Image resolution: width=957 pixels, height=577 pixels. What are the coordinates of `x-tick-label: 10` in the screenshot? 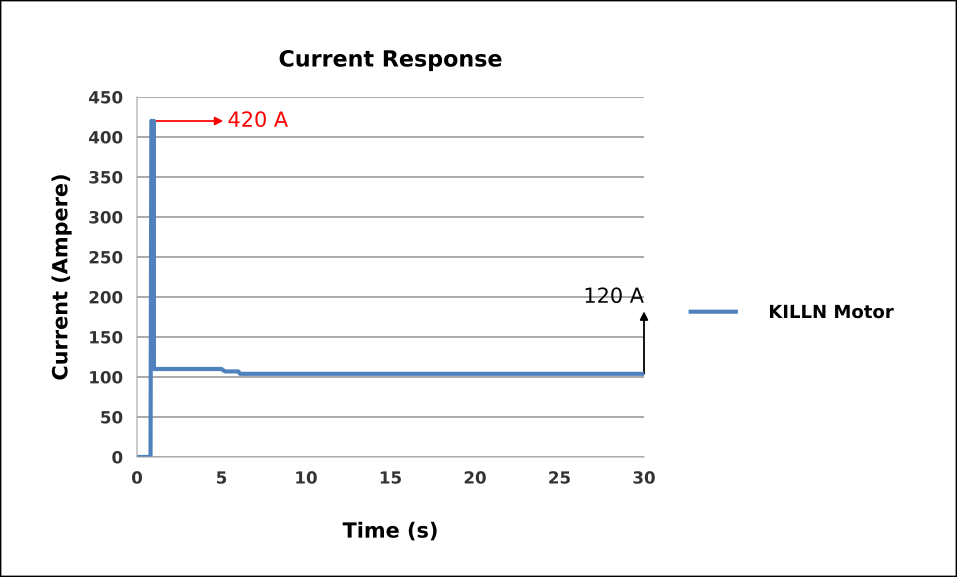 It's located at (306, 477).